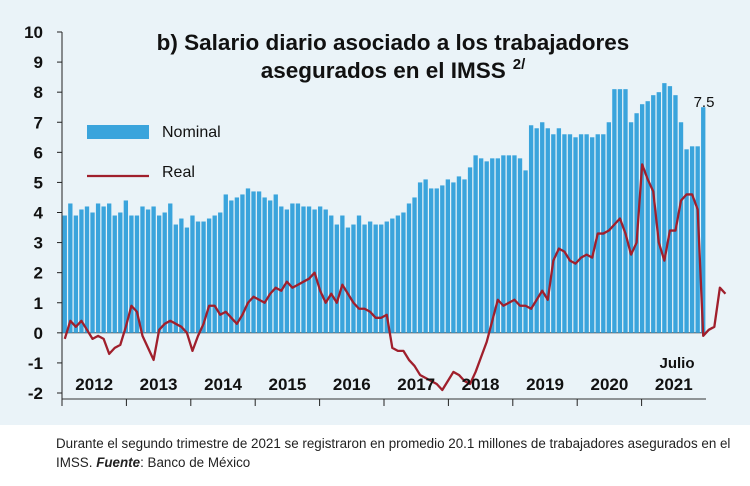  What do you see at coordinates (38, 122) in the screenshot?
I see `y-tick-label: 7` at bounding box center [38, 122].